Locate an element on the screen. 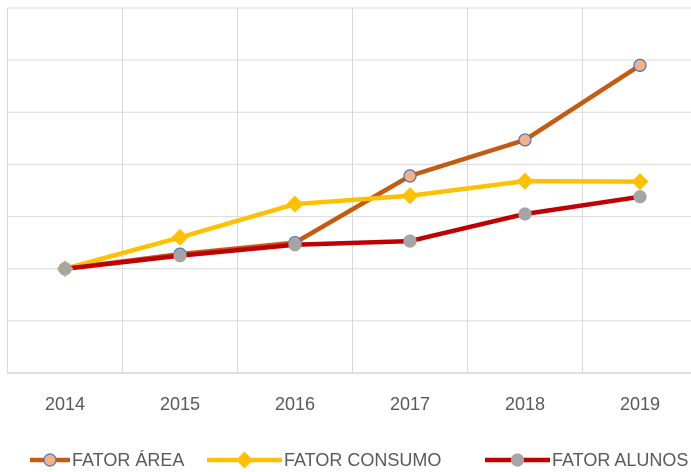 The height and width of the screenshot is (472, 691). x-tick-label: 2017 is located at coordinates (410, 404).